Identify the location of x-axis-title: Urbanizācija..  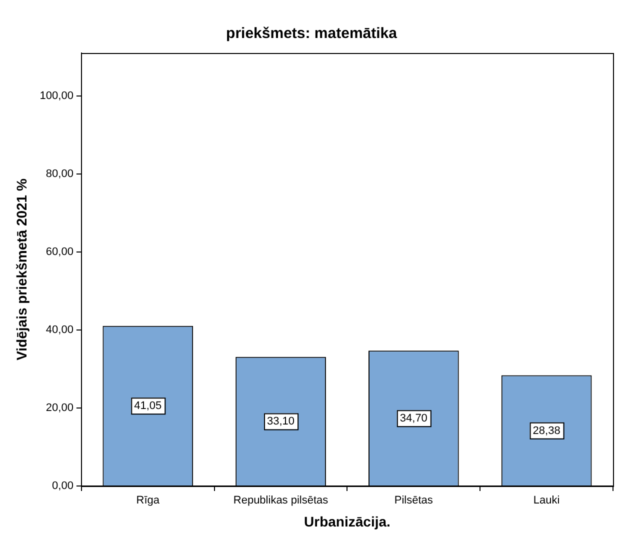
(347, 521).